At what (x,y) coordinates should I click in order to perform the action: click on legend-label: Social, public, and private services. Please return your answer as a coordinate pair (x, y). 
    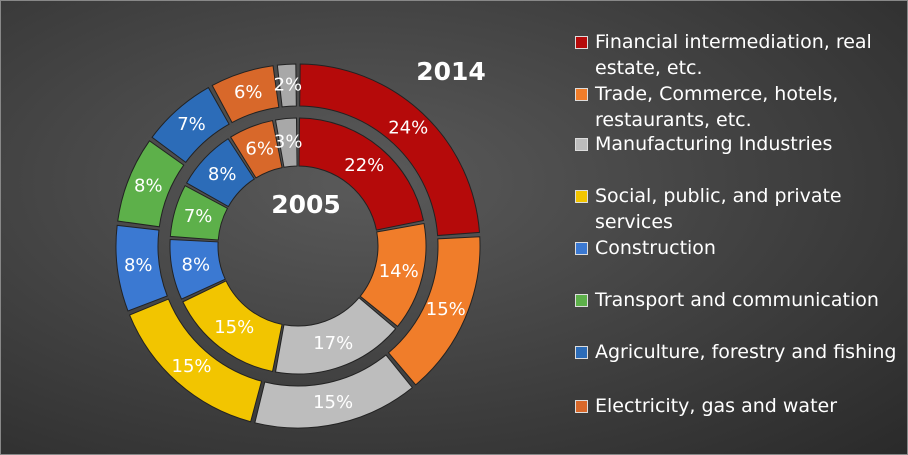
    Looking at the image, I should click on (718, 209).